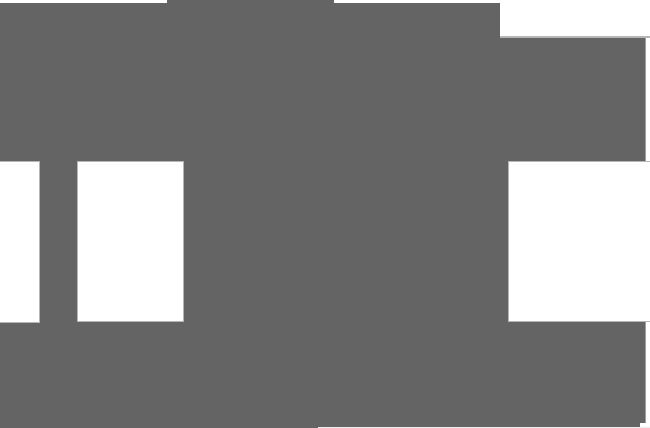  Describe the element at coordinates (575, 19) in the screenshot. I see `masked-region-top-right-block` at that location.